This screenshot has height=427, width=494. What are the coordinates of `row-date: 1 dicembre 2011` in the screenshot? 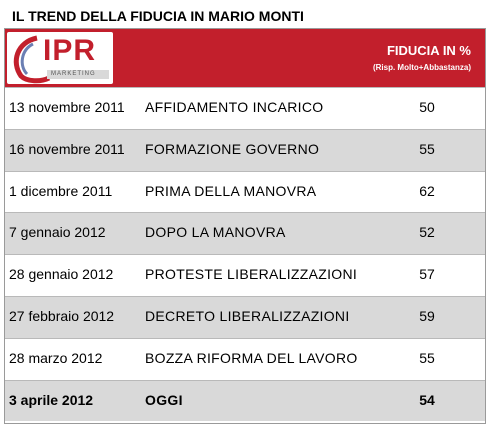 It's located at (61, 190).